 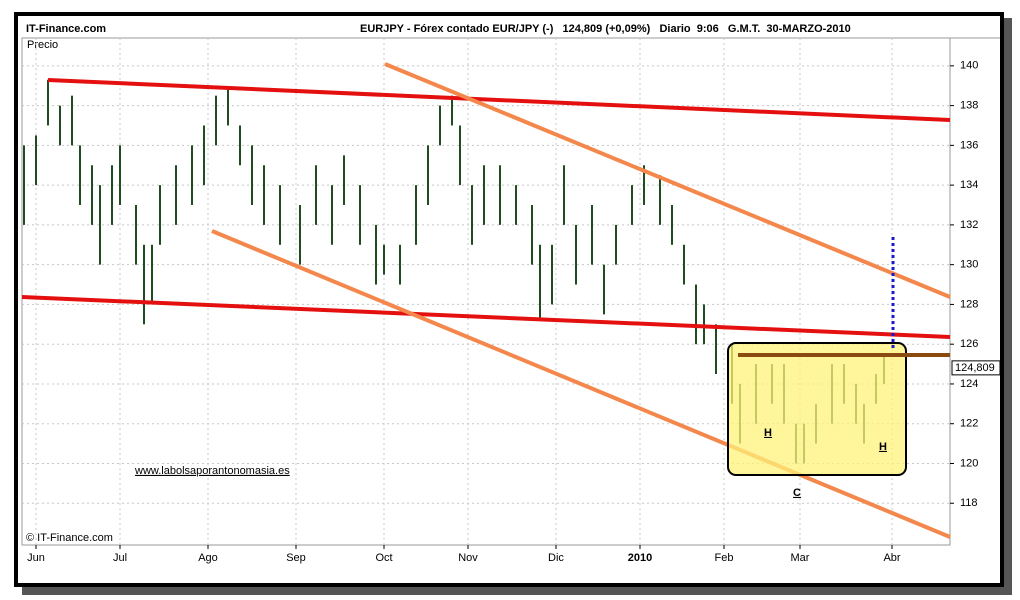 I want to click on y-tick-label: 140, so click(x=969, y=66).